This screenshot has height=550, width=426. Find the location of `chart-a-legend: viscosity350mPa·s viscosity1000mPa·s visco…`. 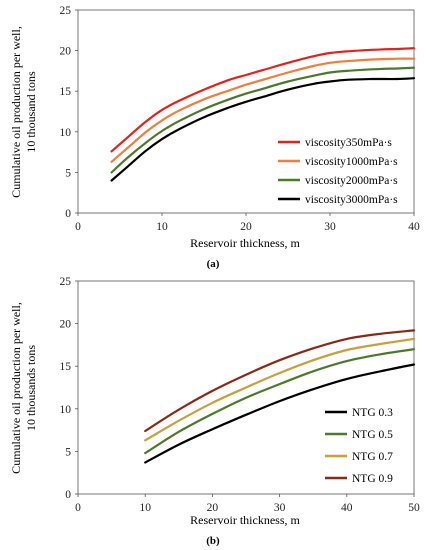

chart-a-legend: viscosity350mPa·s viscosity1000mPa·s visco… is located at coordinates (338, 171).